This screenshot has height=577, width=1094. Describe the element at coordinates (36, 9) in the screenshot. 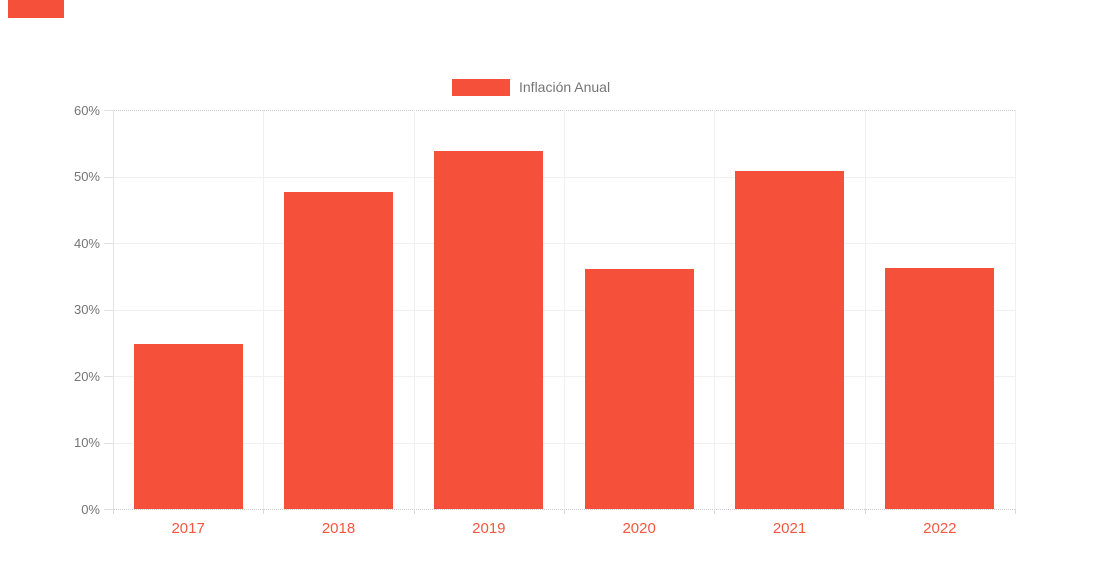

I see `top-left-red-marker` at that location.